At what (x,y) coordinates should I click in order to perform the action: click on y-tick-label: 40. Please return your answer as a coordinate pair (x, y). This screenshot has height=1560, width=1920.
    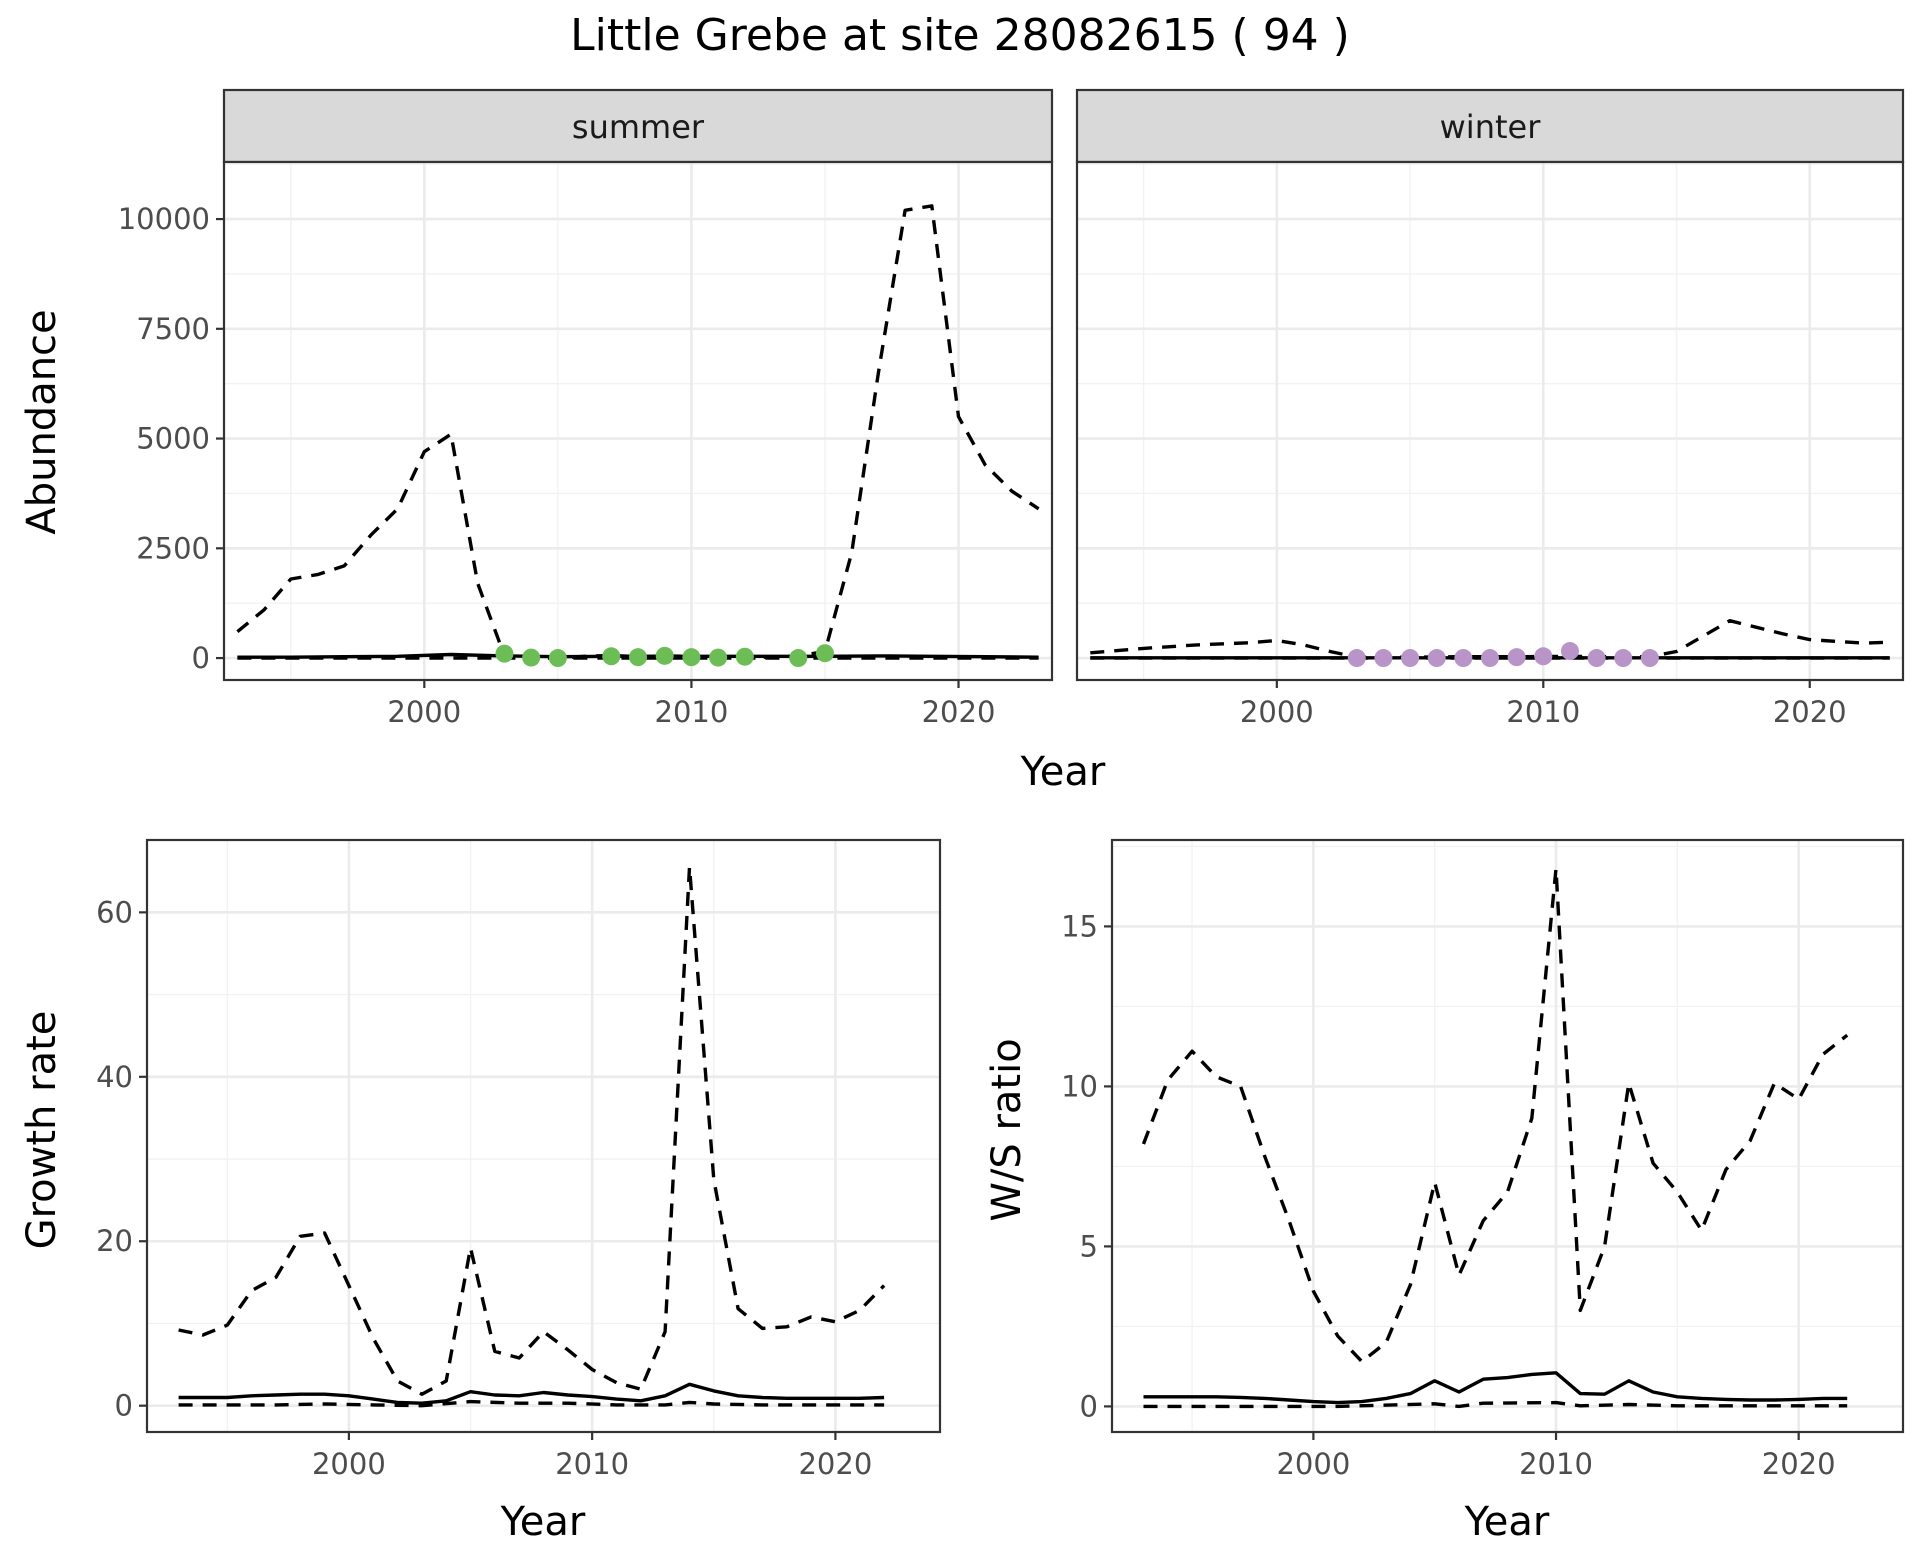
    Looking at the image, I should click on (114, 1077).